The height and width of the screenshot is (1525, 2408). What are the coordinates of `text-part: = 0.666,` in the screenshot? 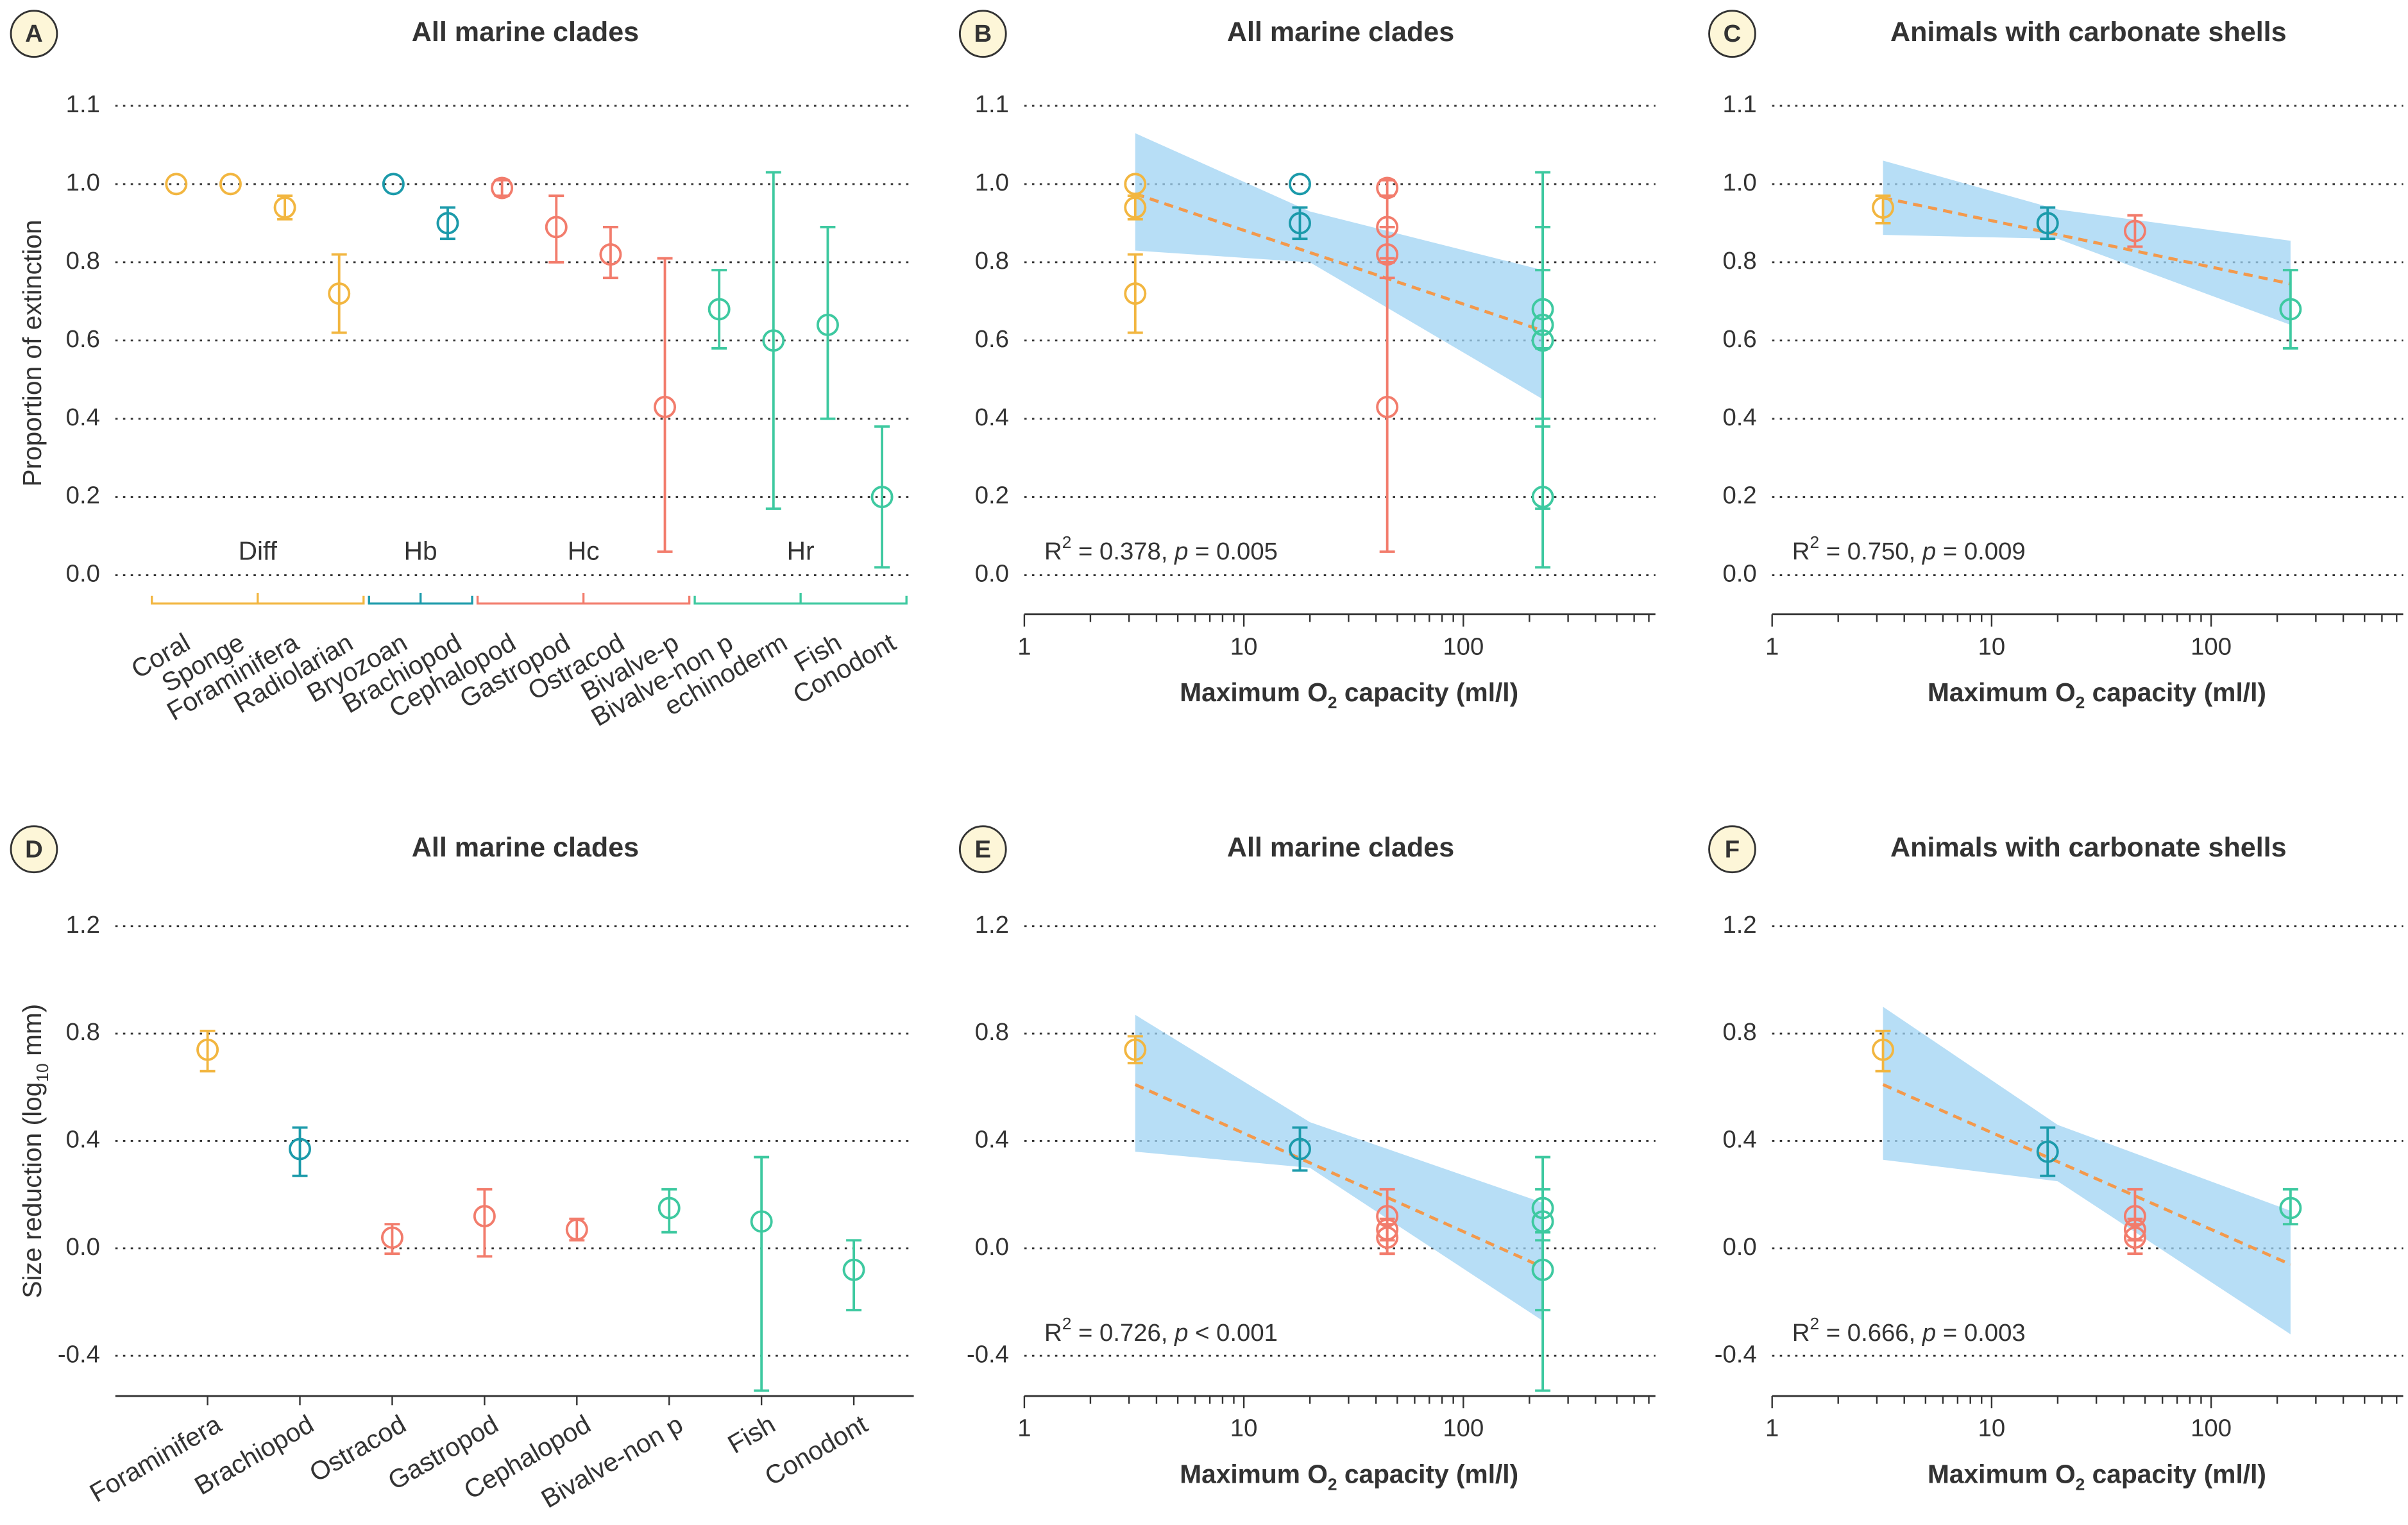 It's located at (1870, 1333).